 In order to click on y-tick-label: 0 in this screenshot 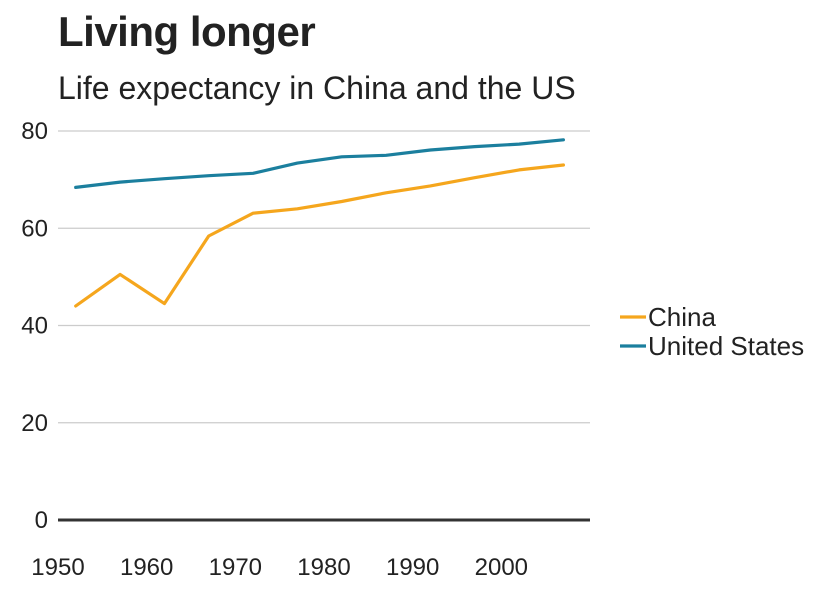, I will do `click(41, 520)`.